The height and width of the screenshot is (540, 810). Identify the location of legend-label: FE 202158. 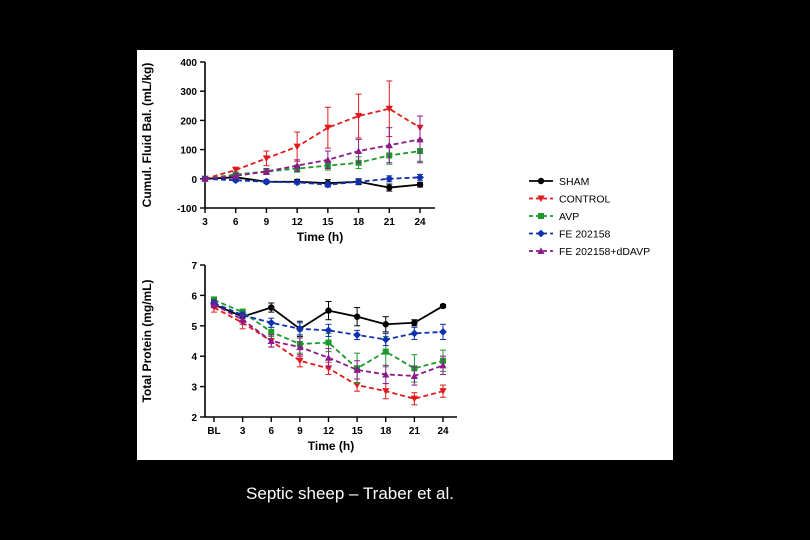
(585, 235).